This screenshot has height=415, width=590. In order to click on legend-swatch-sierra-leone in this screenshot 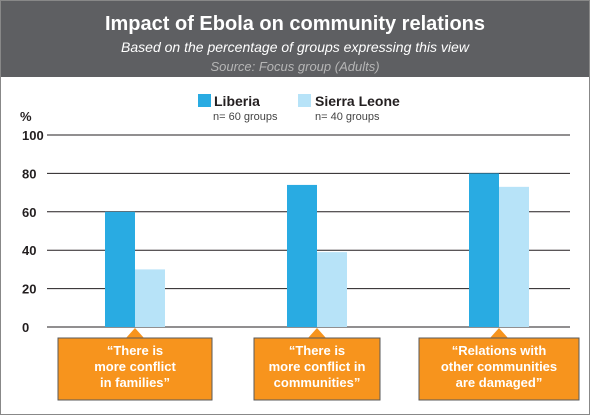, I will do `click(304, 100)`.